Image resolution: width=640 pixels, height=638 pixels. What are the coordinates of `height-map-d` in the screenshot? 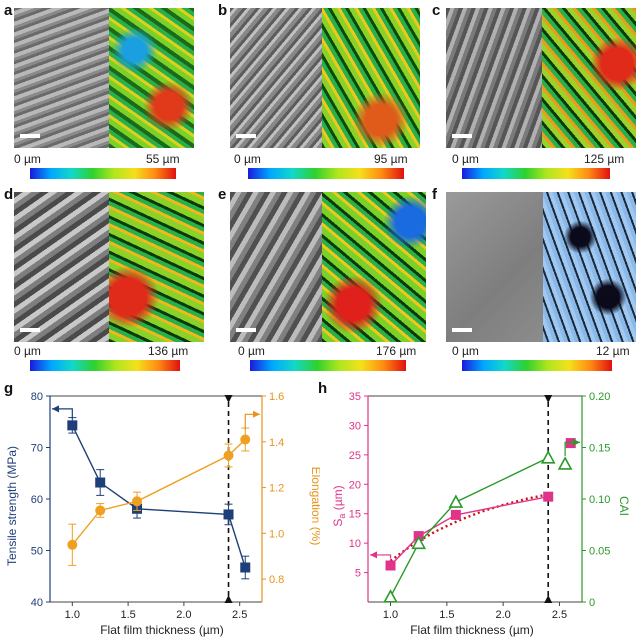 It's located at (156, 267).